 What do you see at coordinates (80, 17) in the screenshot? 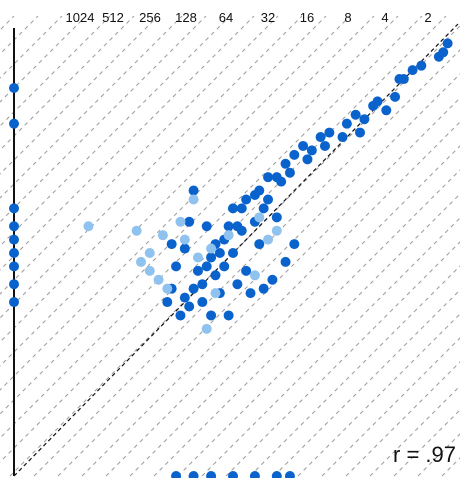
I see `ratio-guide-label: 1024` at bounding box center [80, 17].